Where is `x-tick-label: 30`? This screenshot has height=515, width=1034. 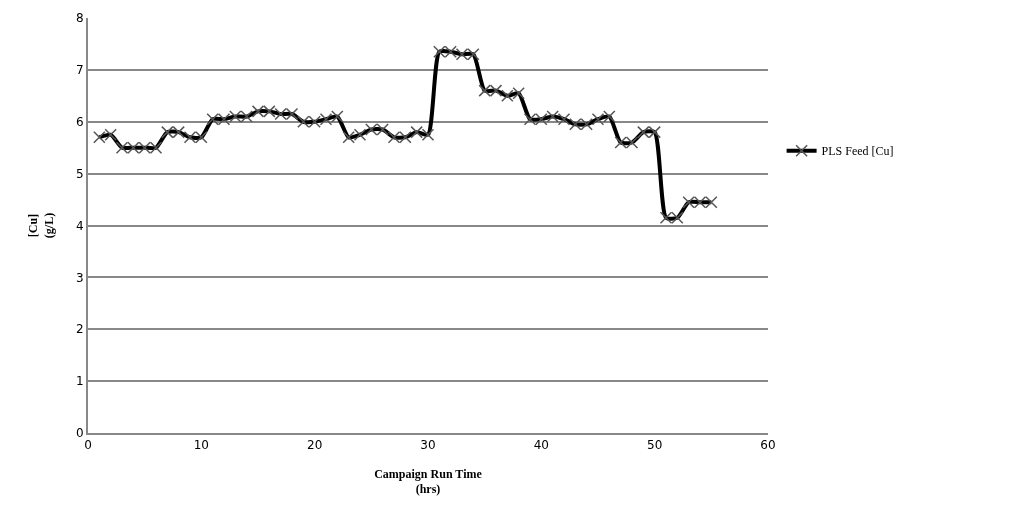
x-tick-label: 30 is located at coordinates (428, 445).